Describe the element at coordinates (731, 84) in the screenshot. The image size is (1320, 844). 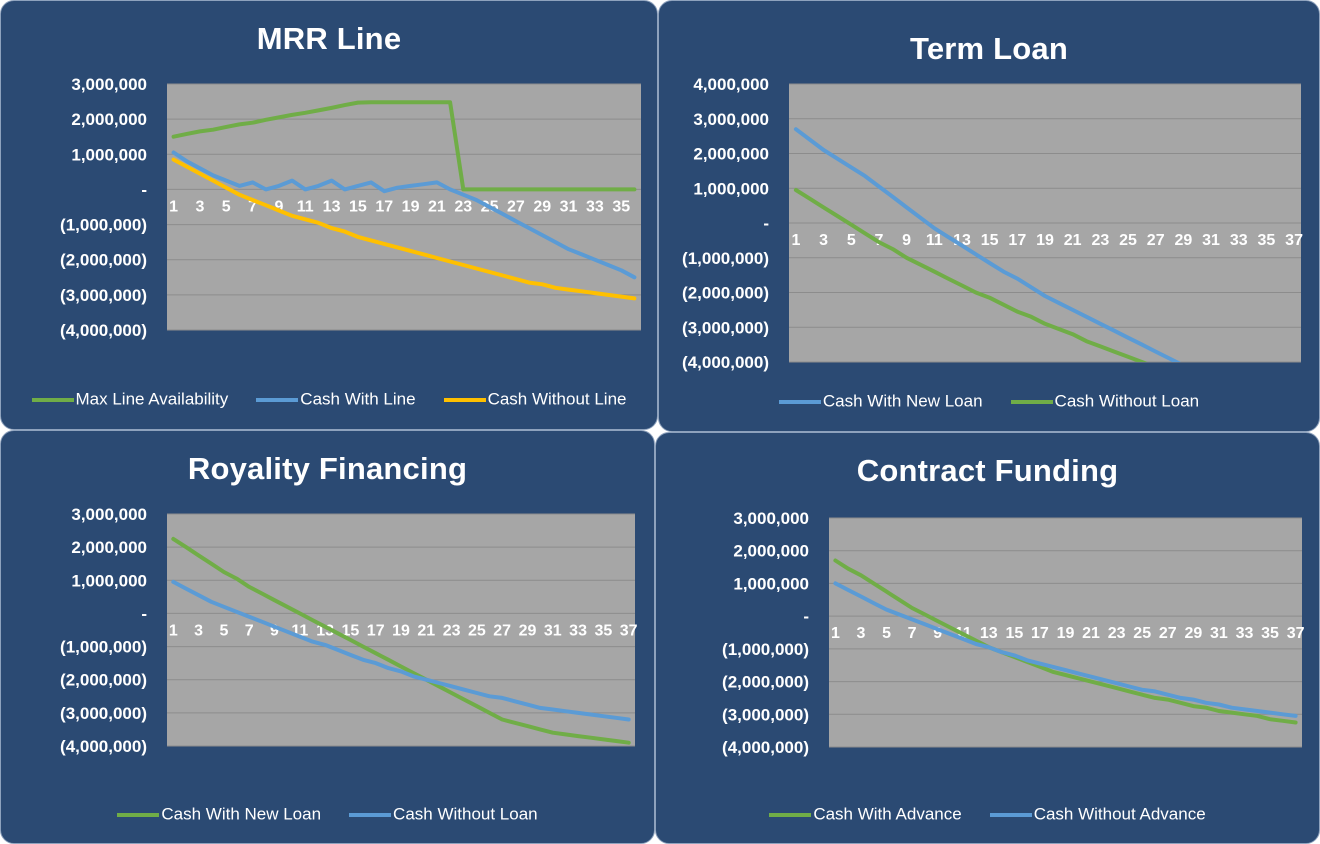
I see `y-tick-label: 4,000,000` at that location.